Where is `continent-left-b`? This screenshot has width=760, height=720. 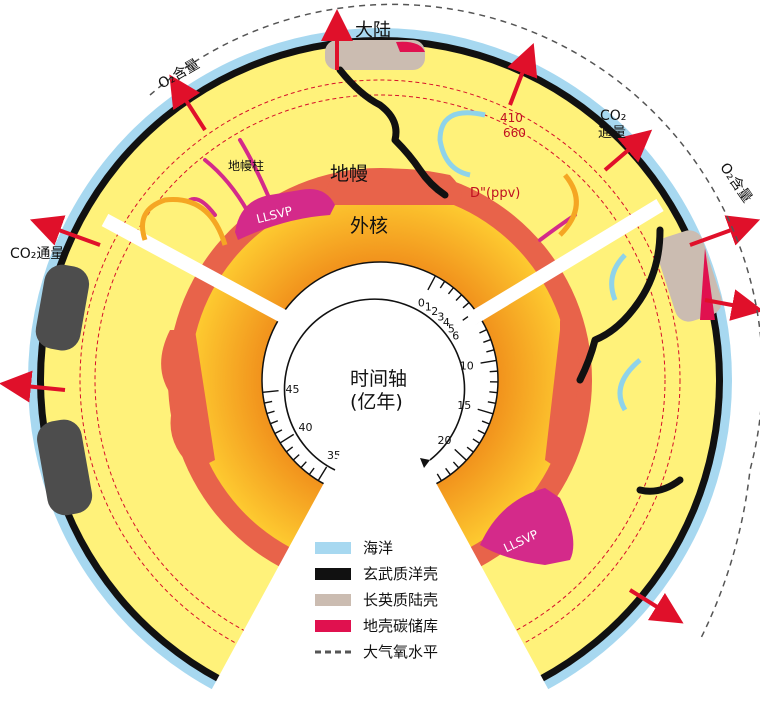
continent-left-b is located at coordinates (65, 467).